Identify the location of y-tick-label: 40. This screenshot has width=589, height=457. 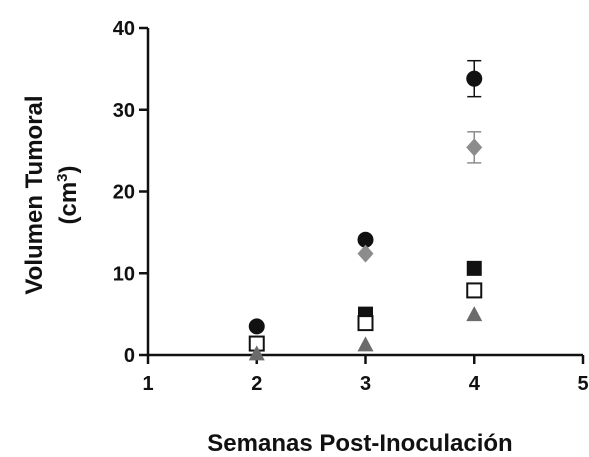
(124, 29).